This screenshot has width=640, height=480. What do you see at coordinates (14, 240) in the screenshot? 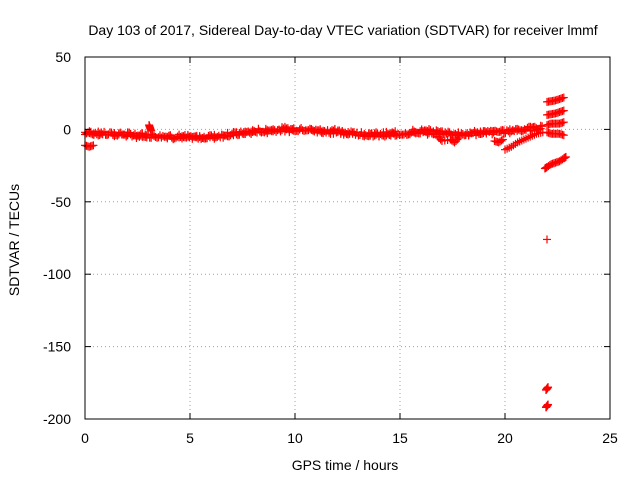
I see `y-axis-label: SDTVAR / TECUs` at bounding box center [14, 240].